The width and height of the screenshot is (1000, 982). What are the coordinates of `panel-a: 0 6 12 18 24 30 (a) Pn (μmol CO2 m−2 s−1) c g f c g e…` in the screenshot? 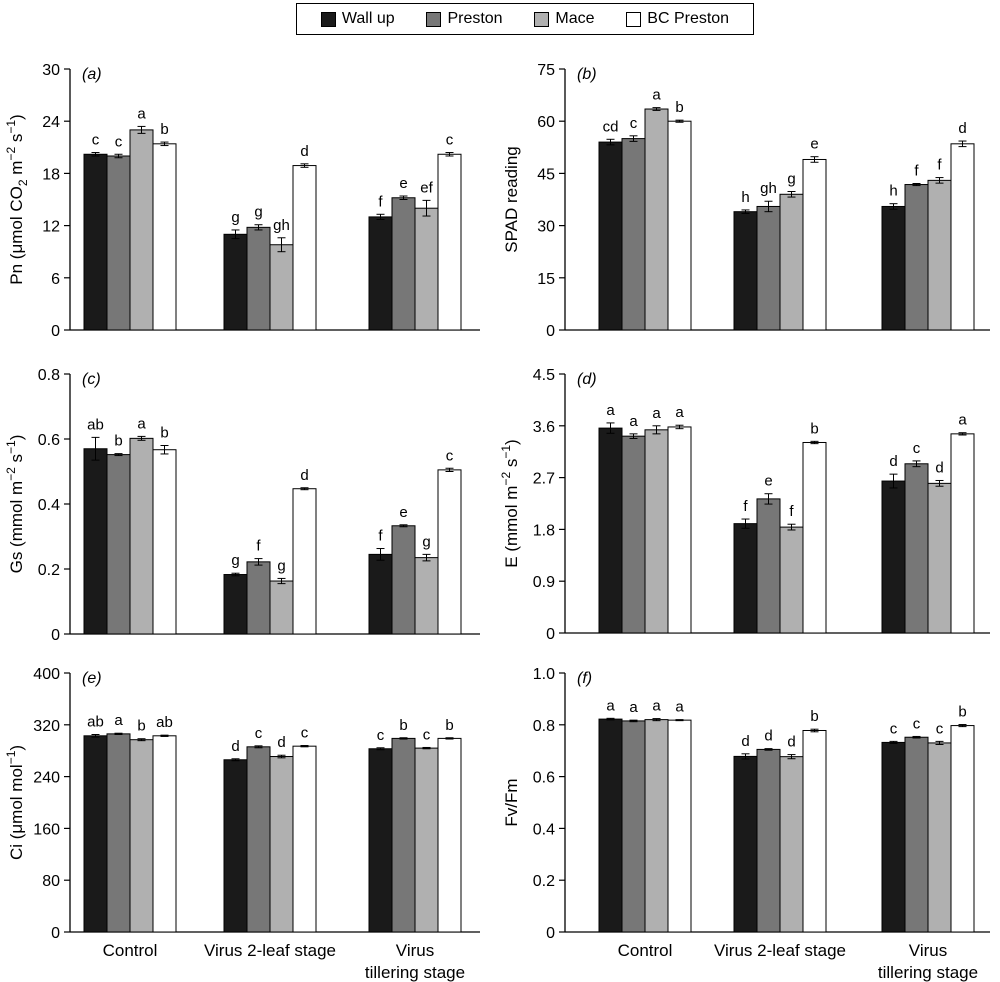 It's located at (242, 201).